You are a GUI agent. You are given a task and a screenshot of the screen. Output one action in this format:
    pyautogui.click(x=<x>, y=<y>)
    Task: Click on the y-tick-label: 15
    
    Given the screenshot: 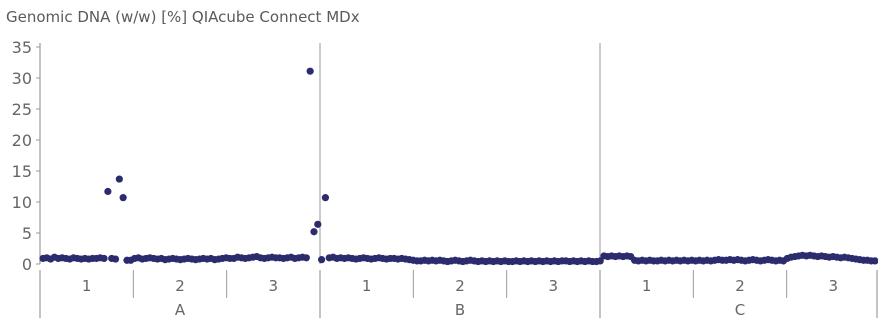 What is the action you would take?
    pyautogui.click(x=22, y=171)
    